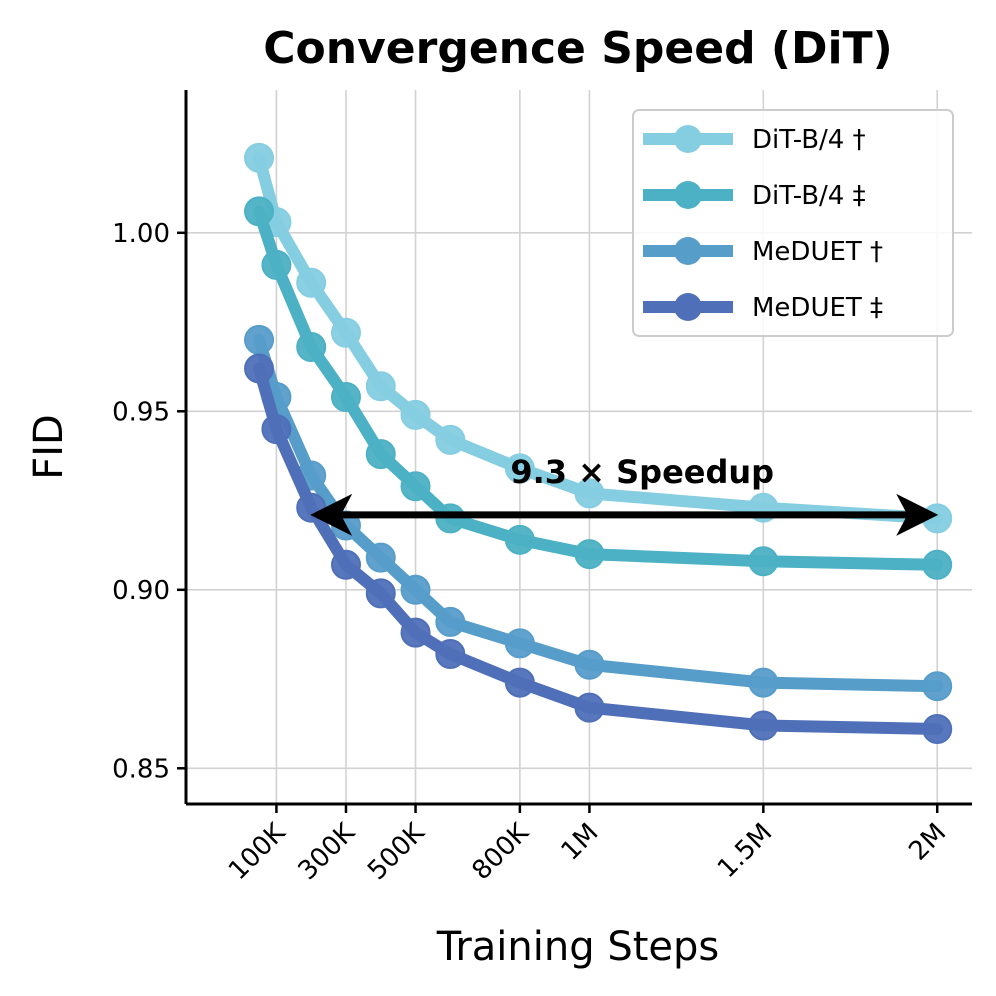  I want to click on x-axis-label: Training Steps, so click(577, 947).